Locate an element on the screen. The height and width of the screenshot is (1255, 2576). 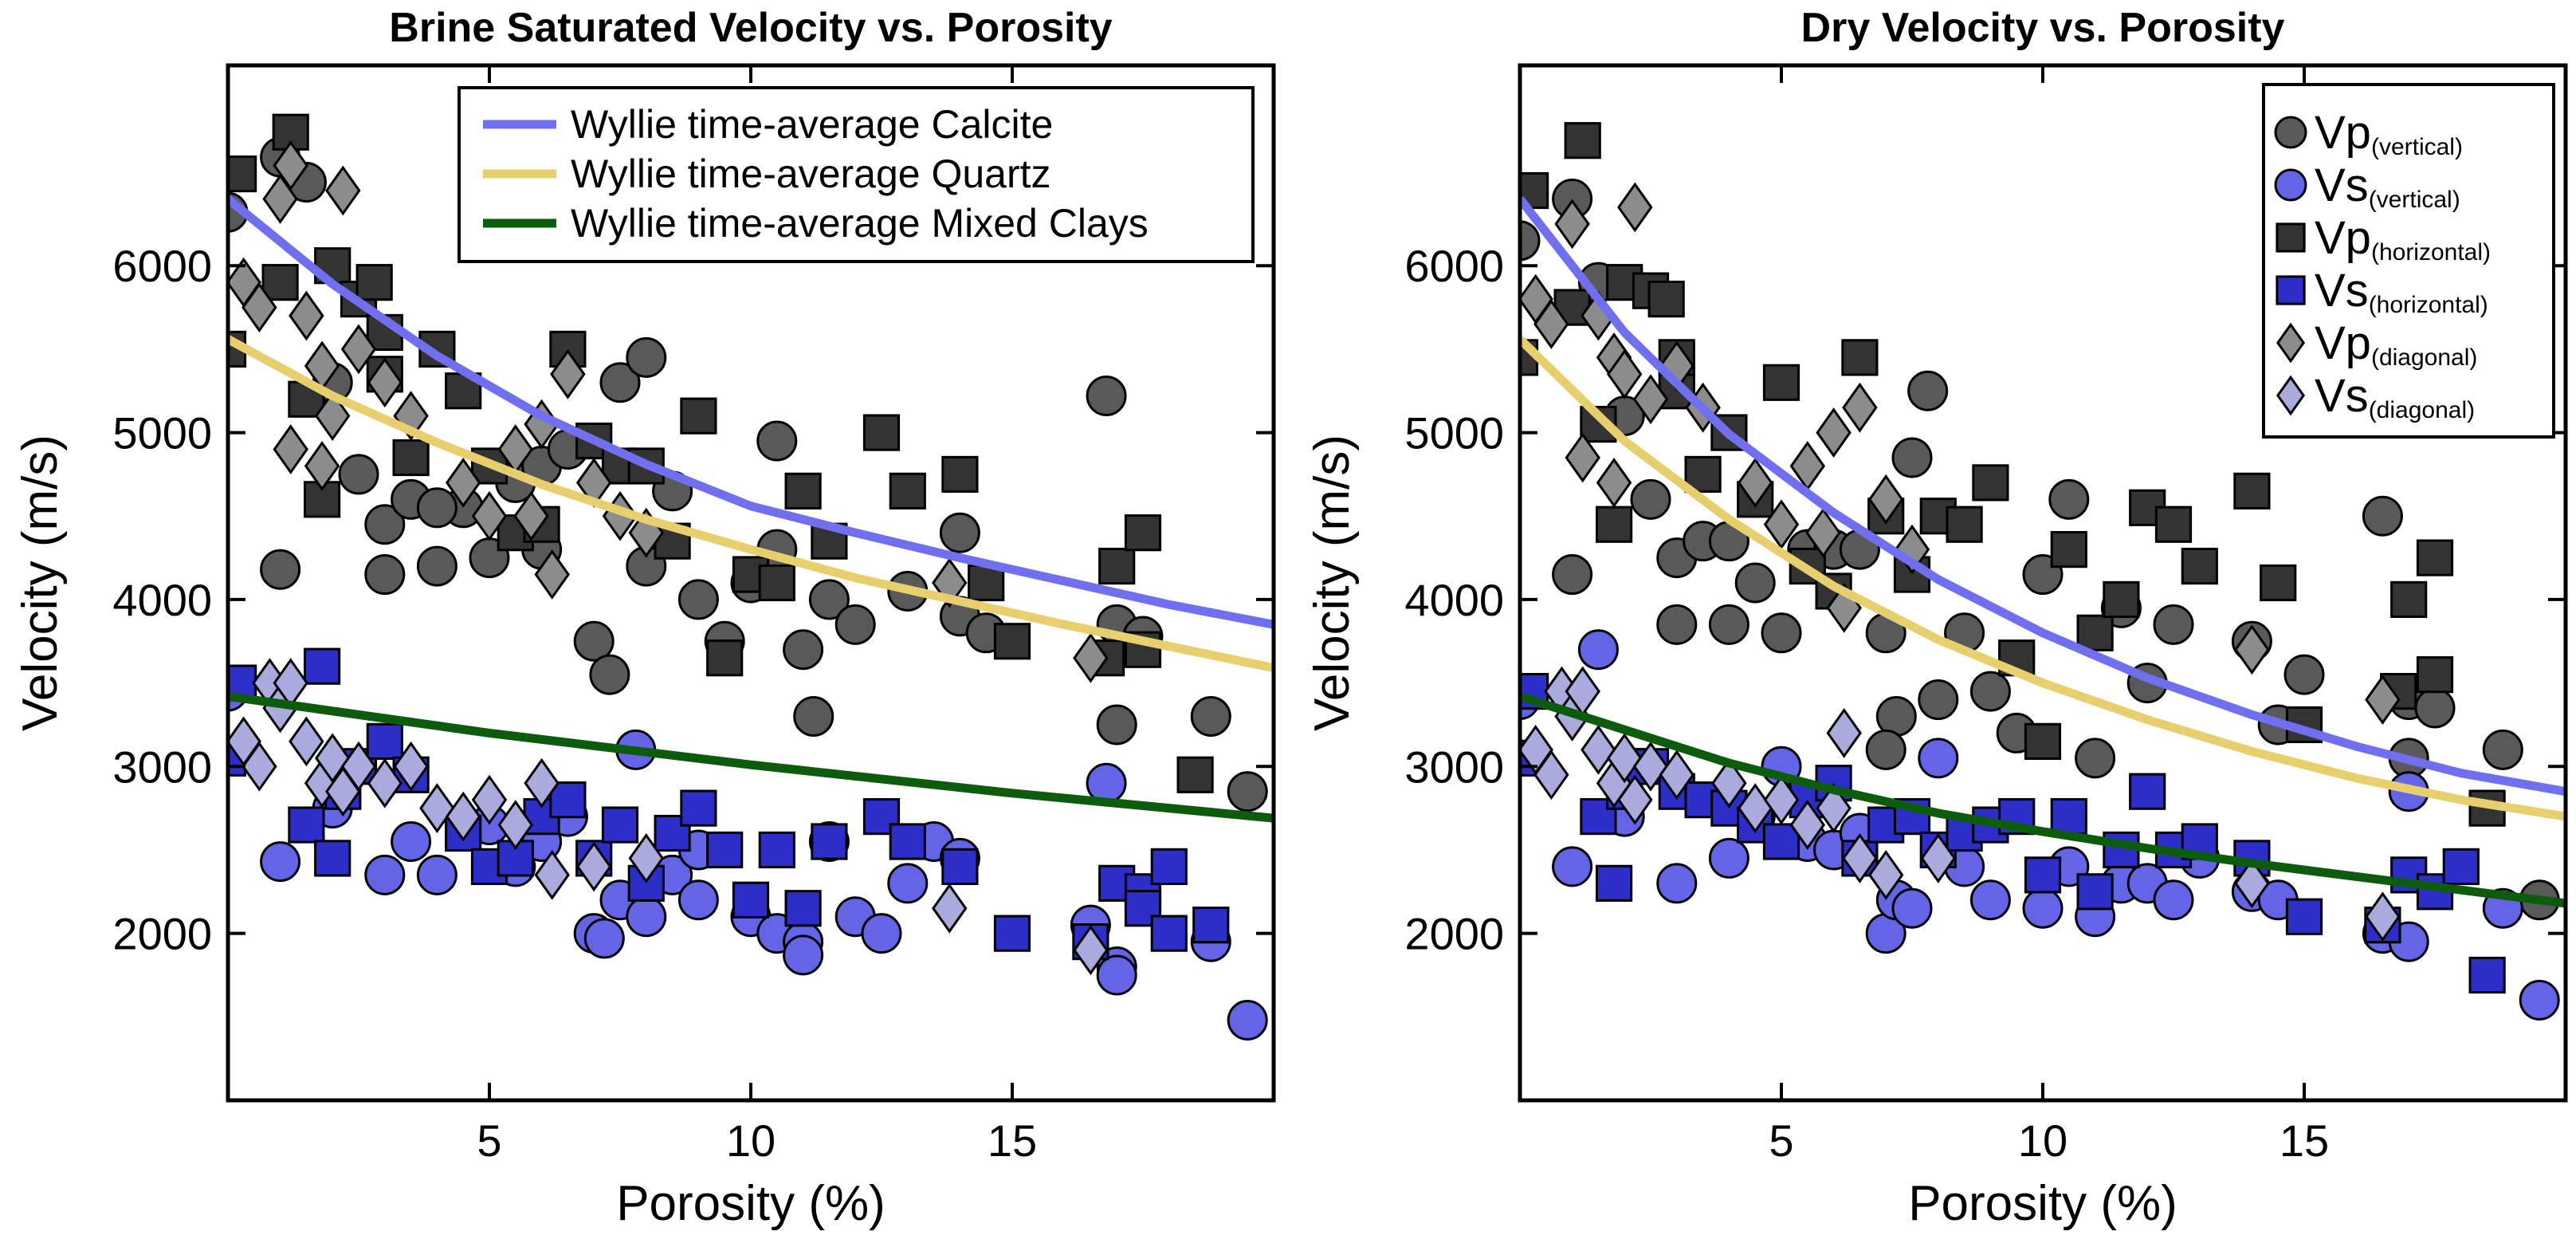
x-tick-label: 10 is located at coordinates (2042, 1140).